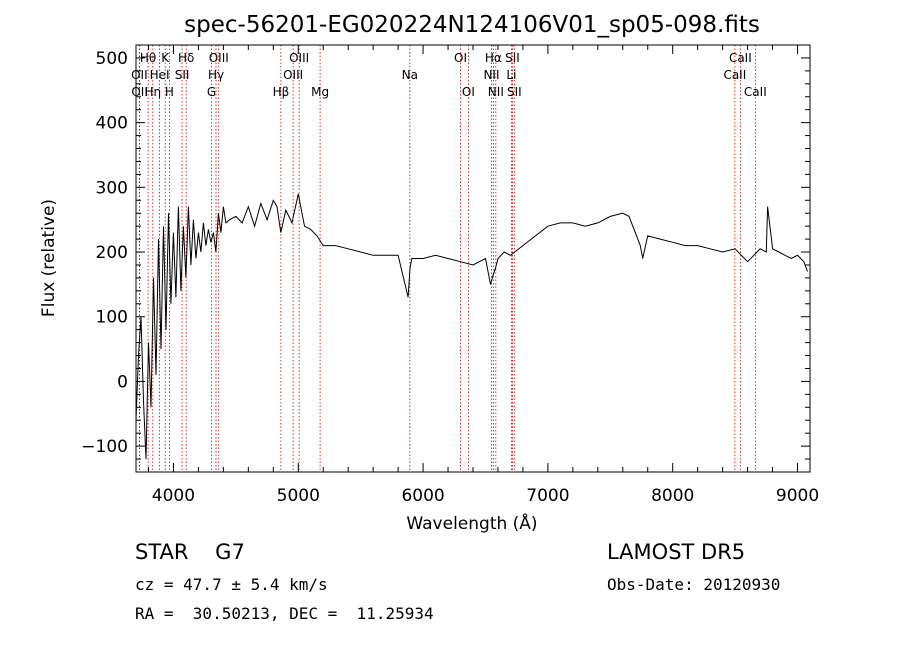 This screenshot has height=649, width=900. Describe the element at coordinates (547, 496) in the screenshot. I see `x-tick-label: 7000` at that location.